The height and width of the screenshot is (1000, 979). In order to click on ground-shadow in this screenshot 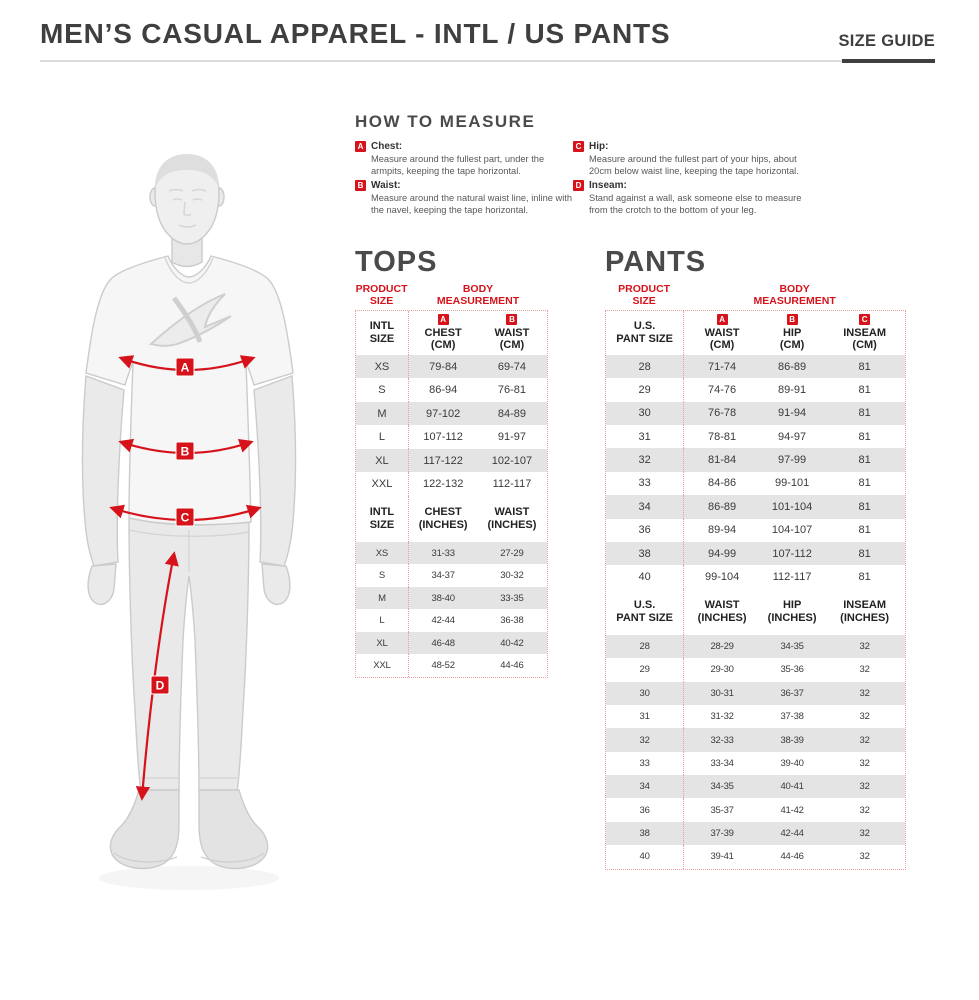, I will do `click(189, 878)`.